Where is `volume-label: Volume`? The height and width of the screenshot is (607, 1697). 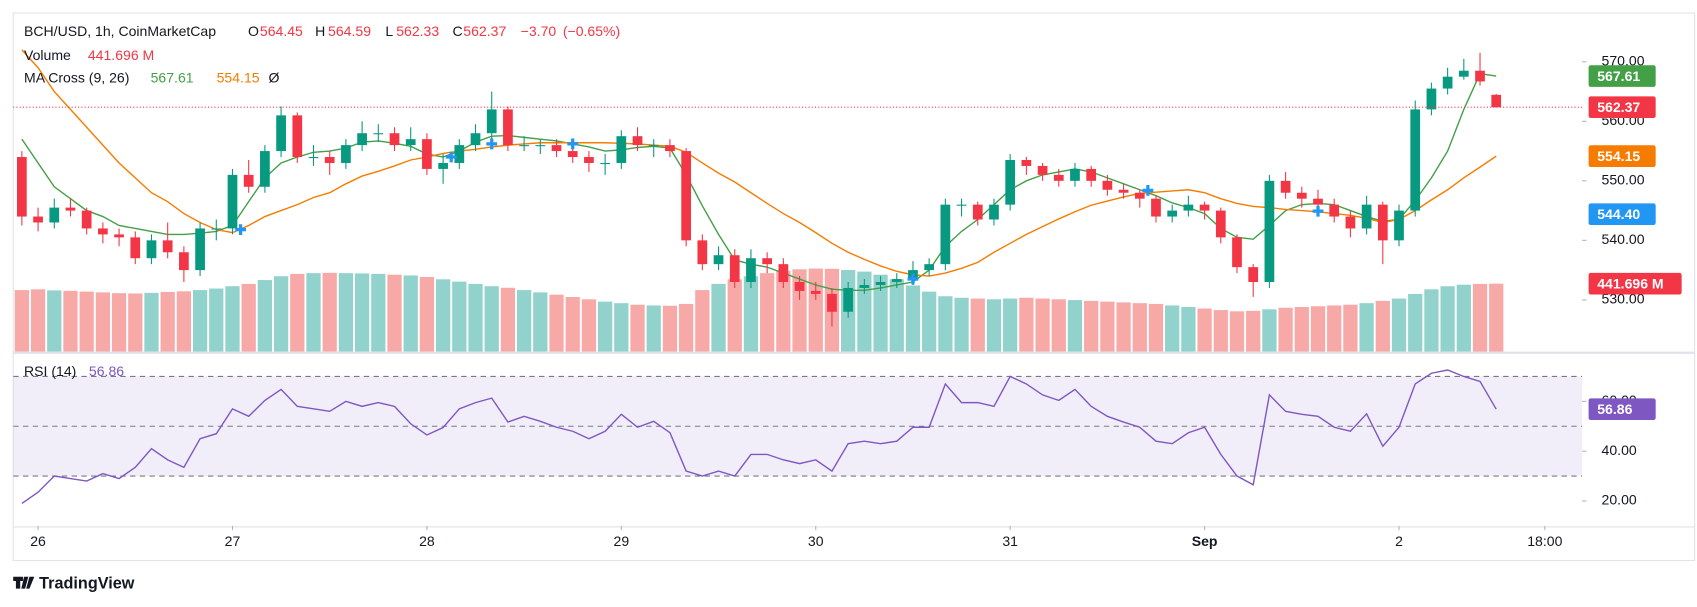 volume-label: Volume is located at coordinates (47, 55).